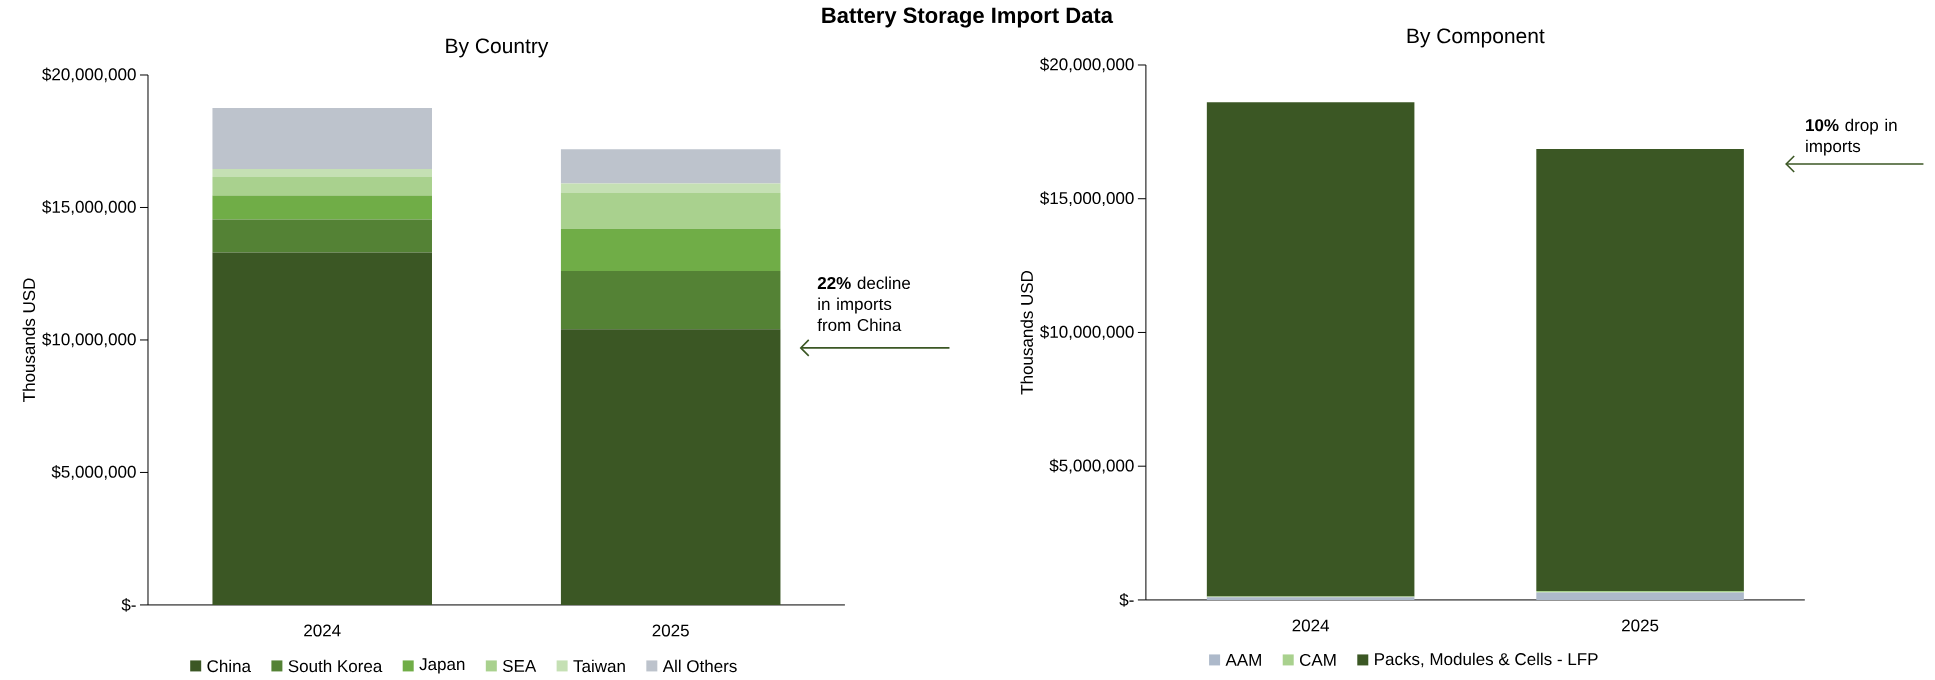  Describe the element at coordinates (519, 665) in the screenshot. I see `legend-label: SEA` at that location.